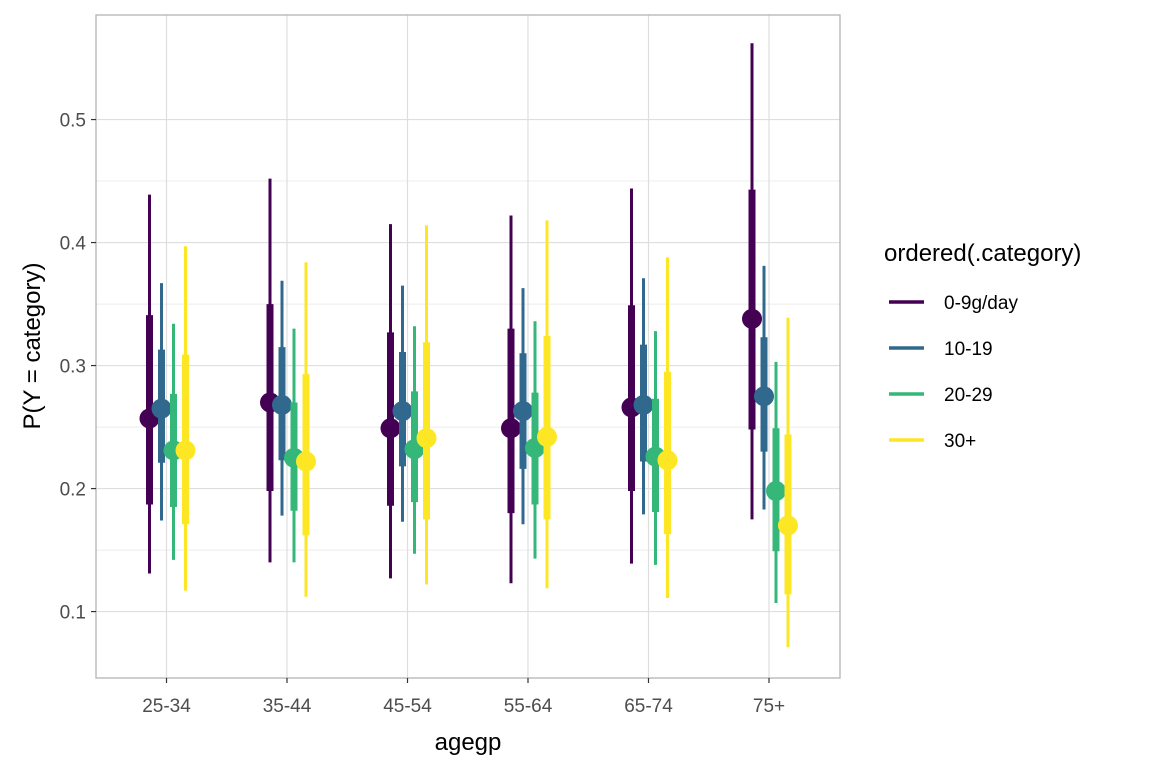  I want to click on legend-label: 10-19, so click(968, 349).